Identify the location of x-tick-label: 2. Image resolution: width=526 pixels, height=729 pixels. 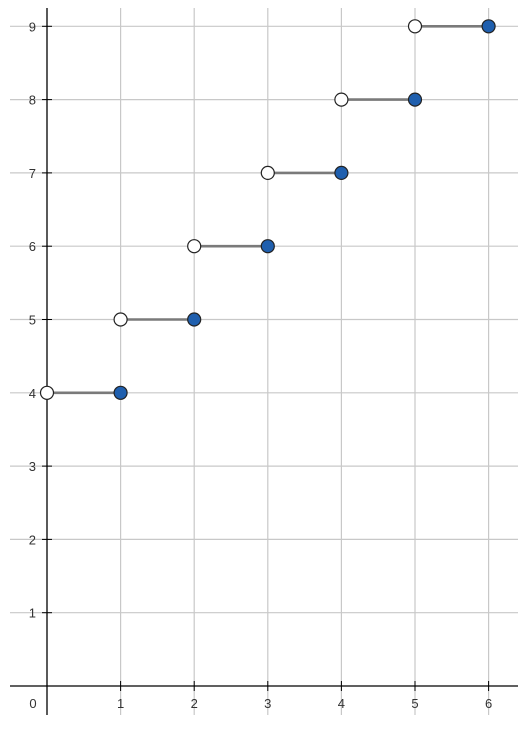
(194, 703).